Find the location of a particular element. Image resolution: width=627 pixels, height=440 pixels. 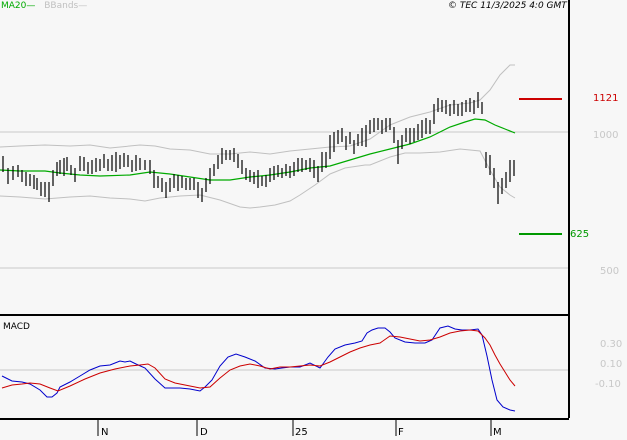

x-label-mar: M is located at coordinates (497, 432).